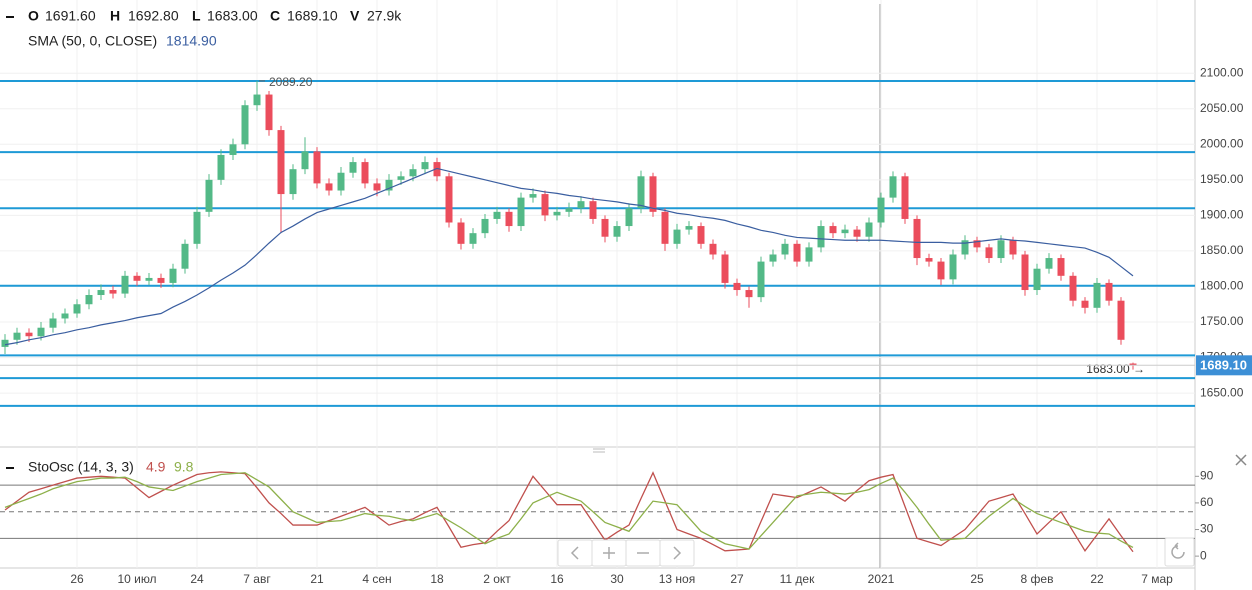 The width and height of the screenshot is (1252, 590). What do you see at coordinates (1222, 250) in the screenshot?
I see `y-tick-label: 1850.00` at bounding box center [1222, 250].